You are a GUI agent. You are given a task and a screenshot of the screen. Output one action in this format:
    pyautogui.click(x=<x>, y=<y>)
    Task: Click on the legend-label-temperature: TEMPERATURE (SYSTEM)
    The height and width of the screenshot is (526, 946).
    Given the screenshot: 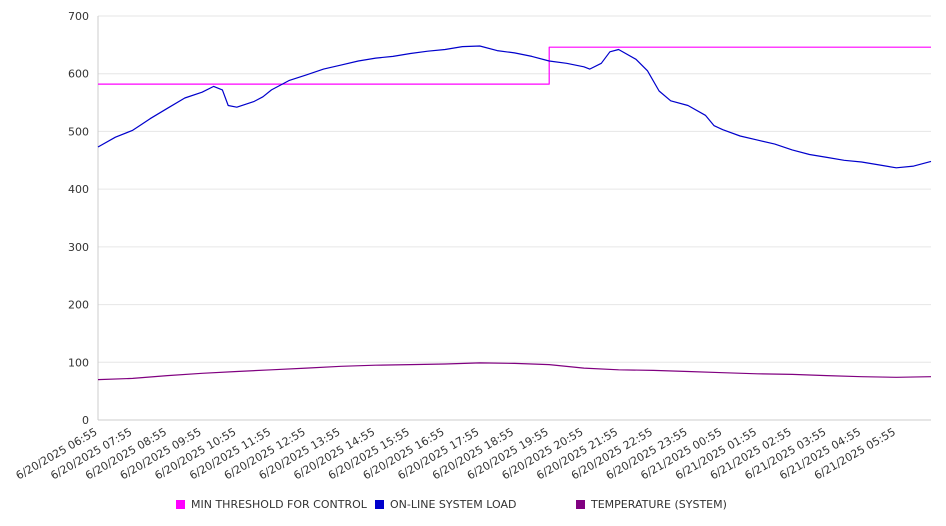 What is the action you would take?
    pyautogui.click(x=659, y=504)
    